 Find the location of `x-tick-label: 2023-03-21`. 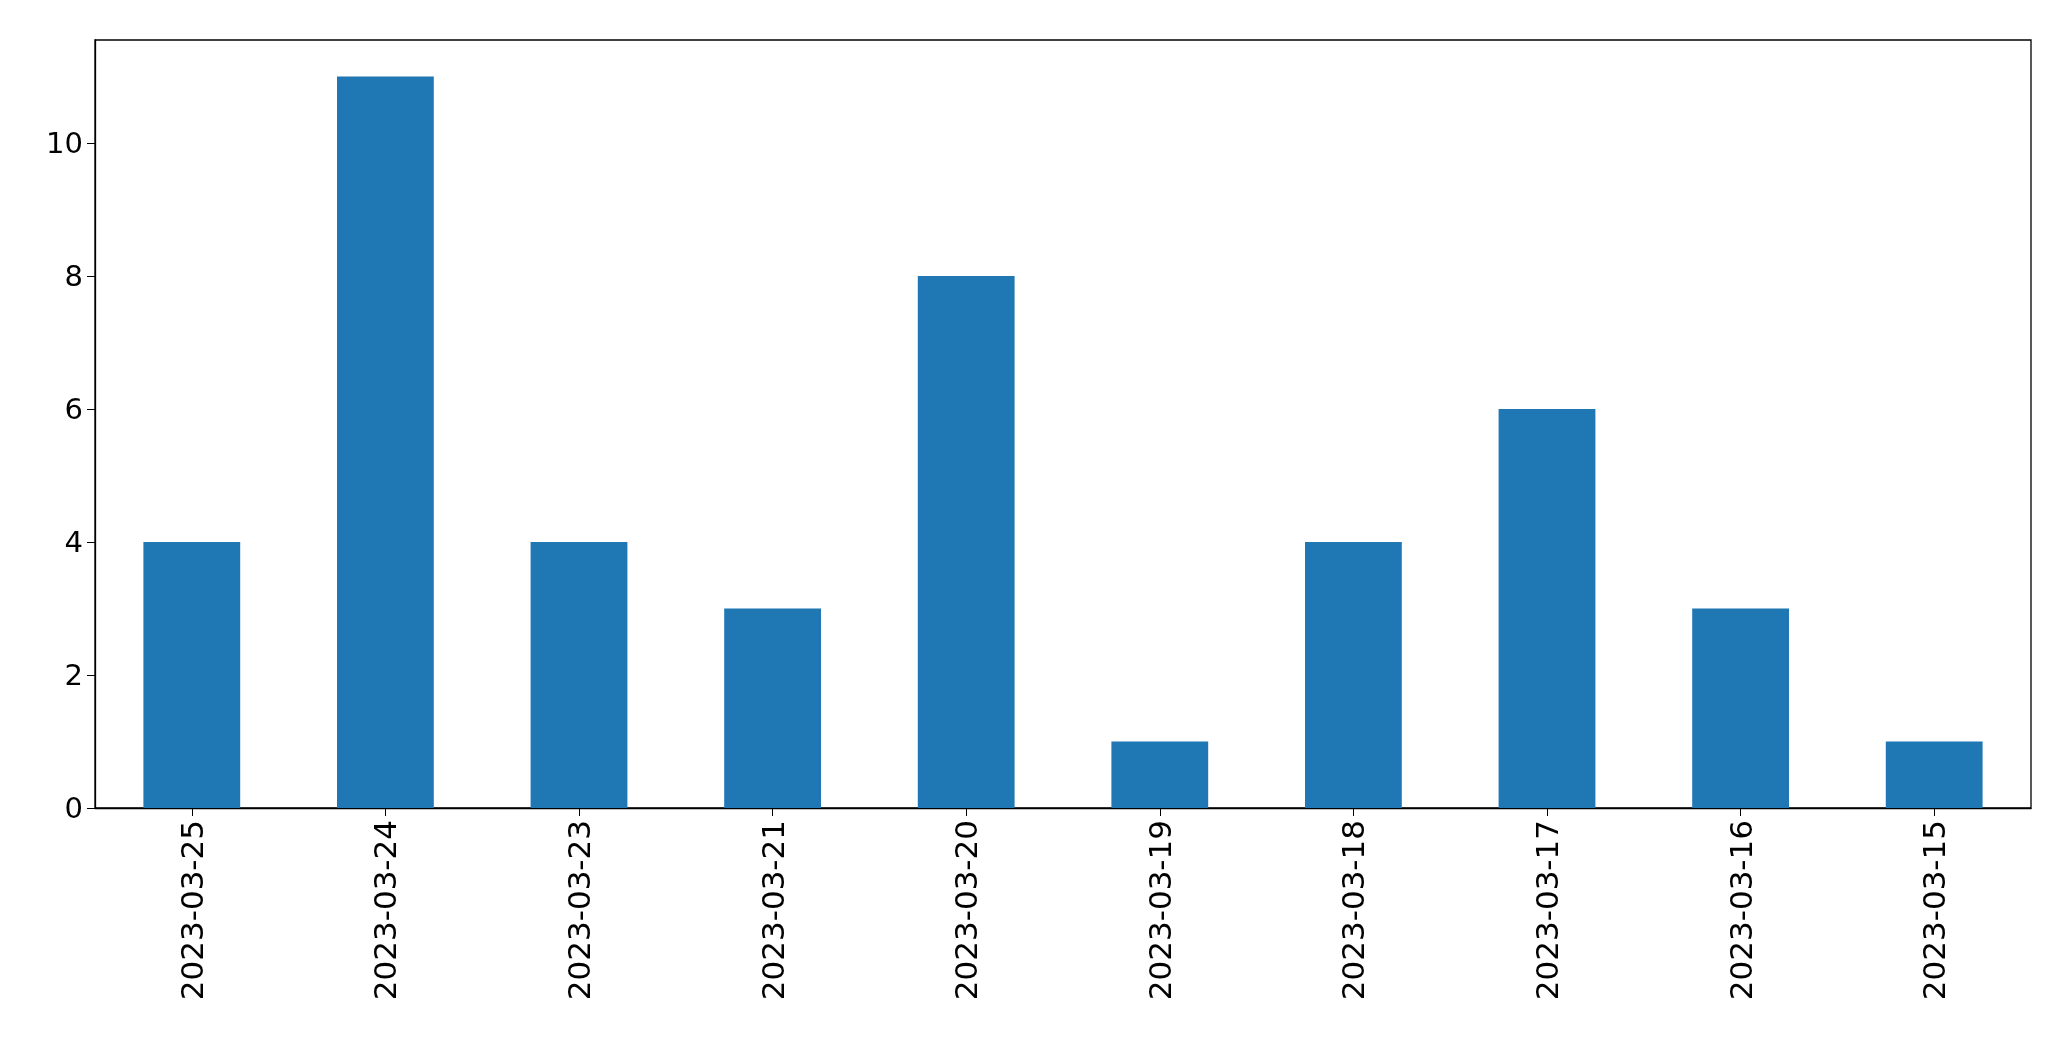

x-tick-label: 2023-03-21 is located at coordinates (772, 910).